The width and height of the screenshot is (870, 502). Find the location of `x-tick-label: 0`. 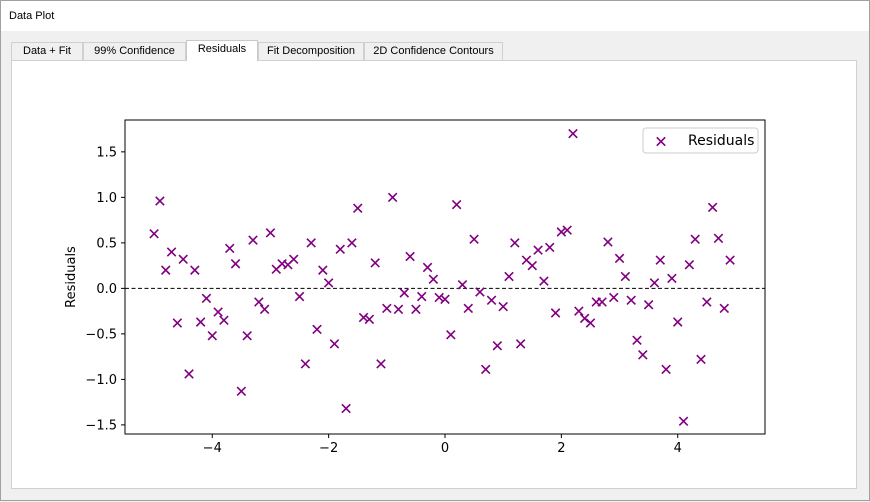

x-tick-label: 0 is located at coordinates (445, 448).